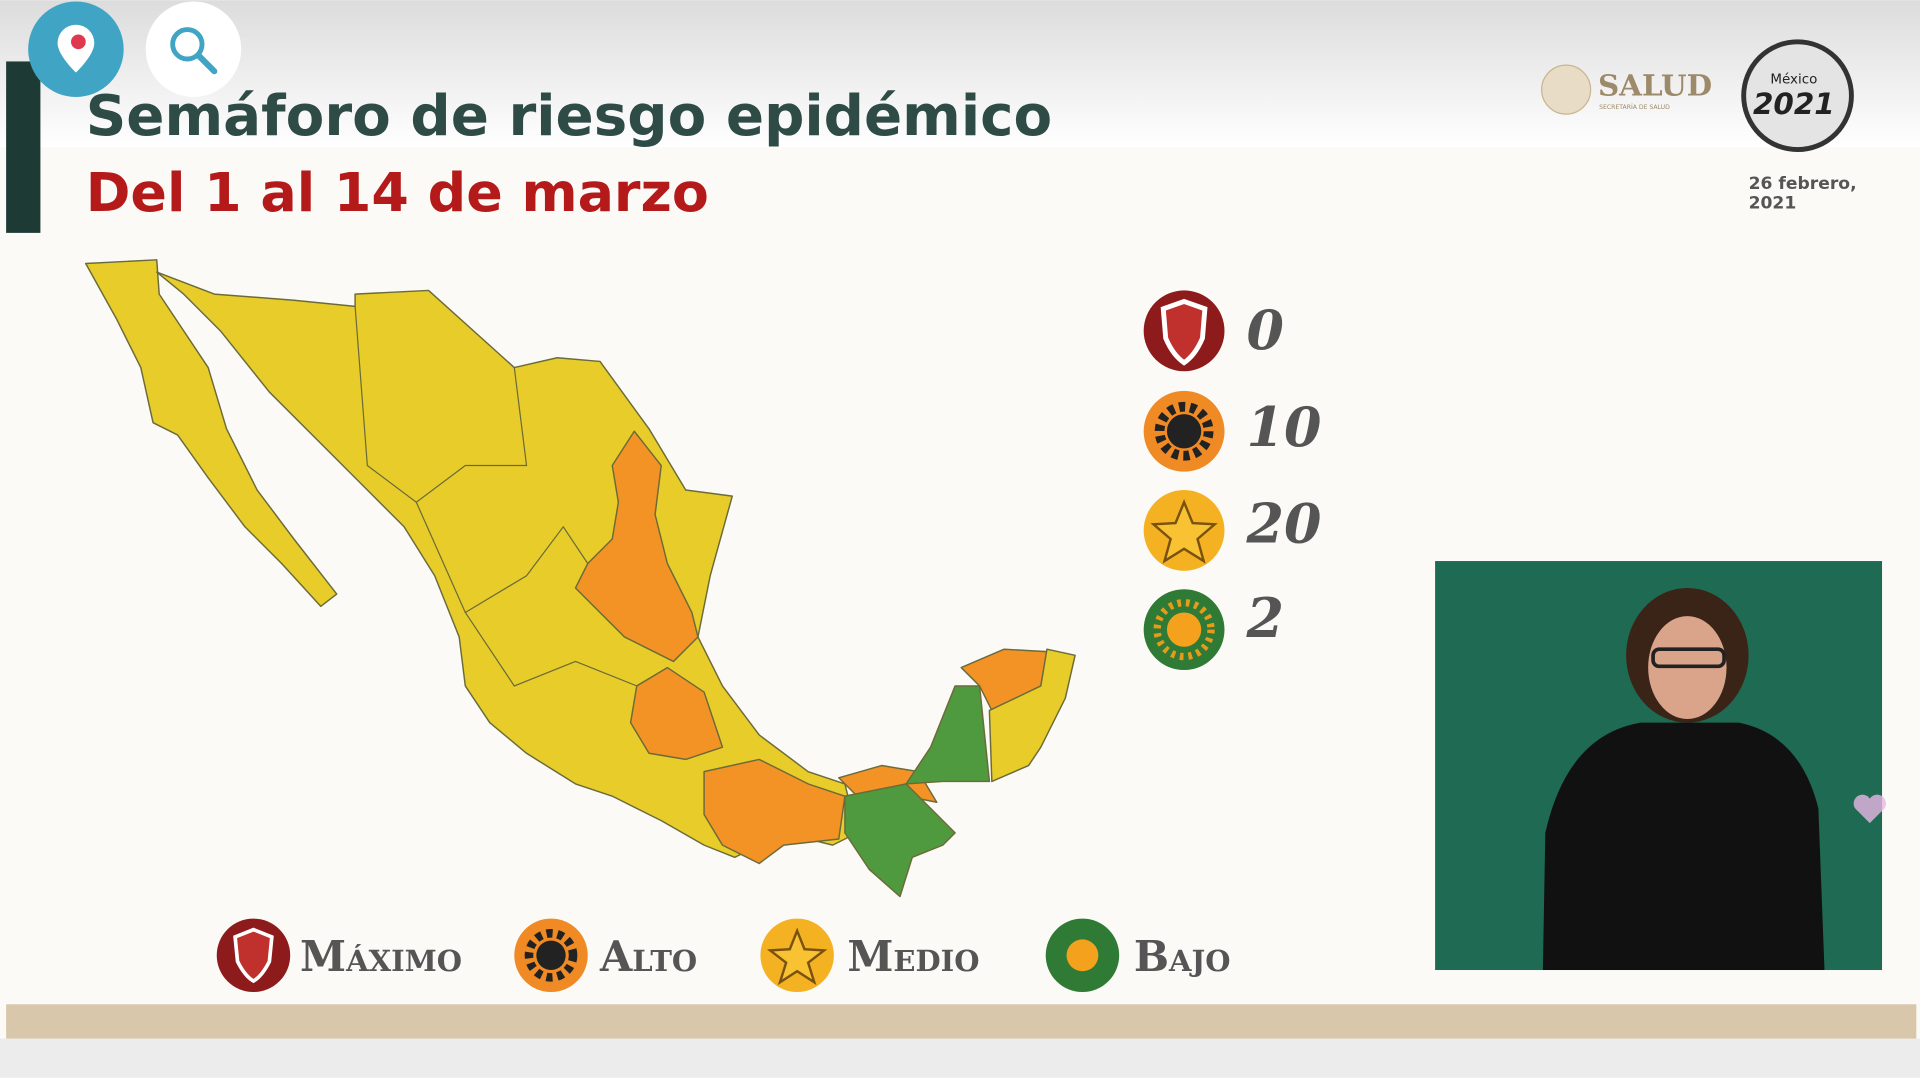  Describe the element at coordinates (381, 956) in the screenshot. I see `legend-label: Máximo` at that location.